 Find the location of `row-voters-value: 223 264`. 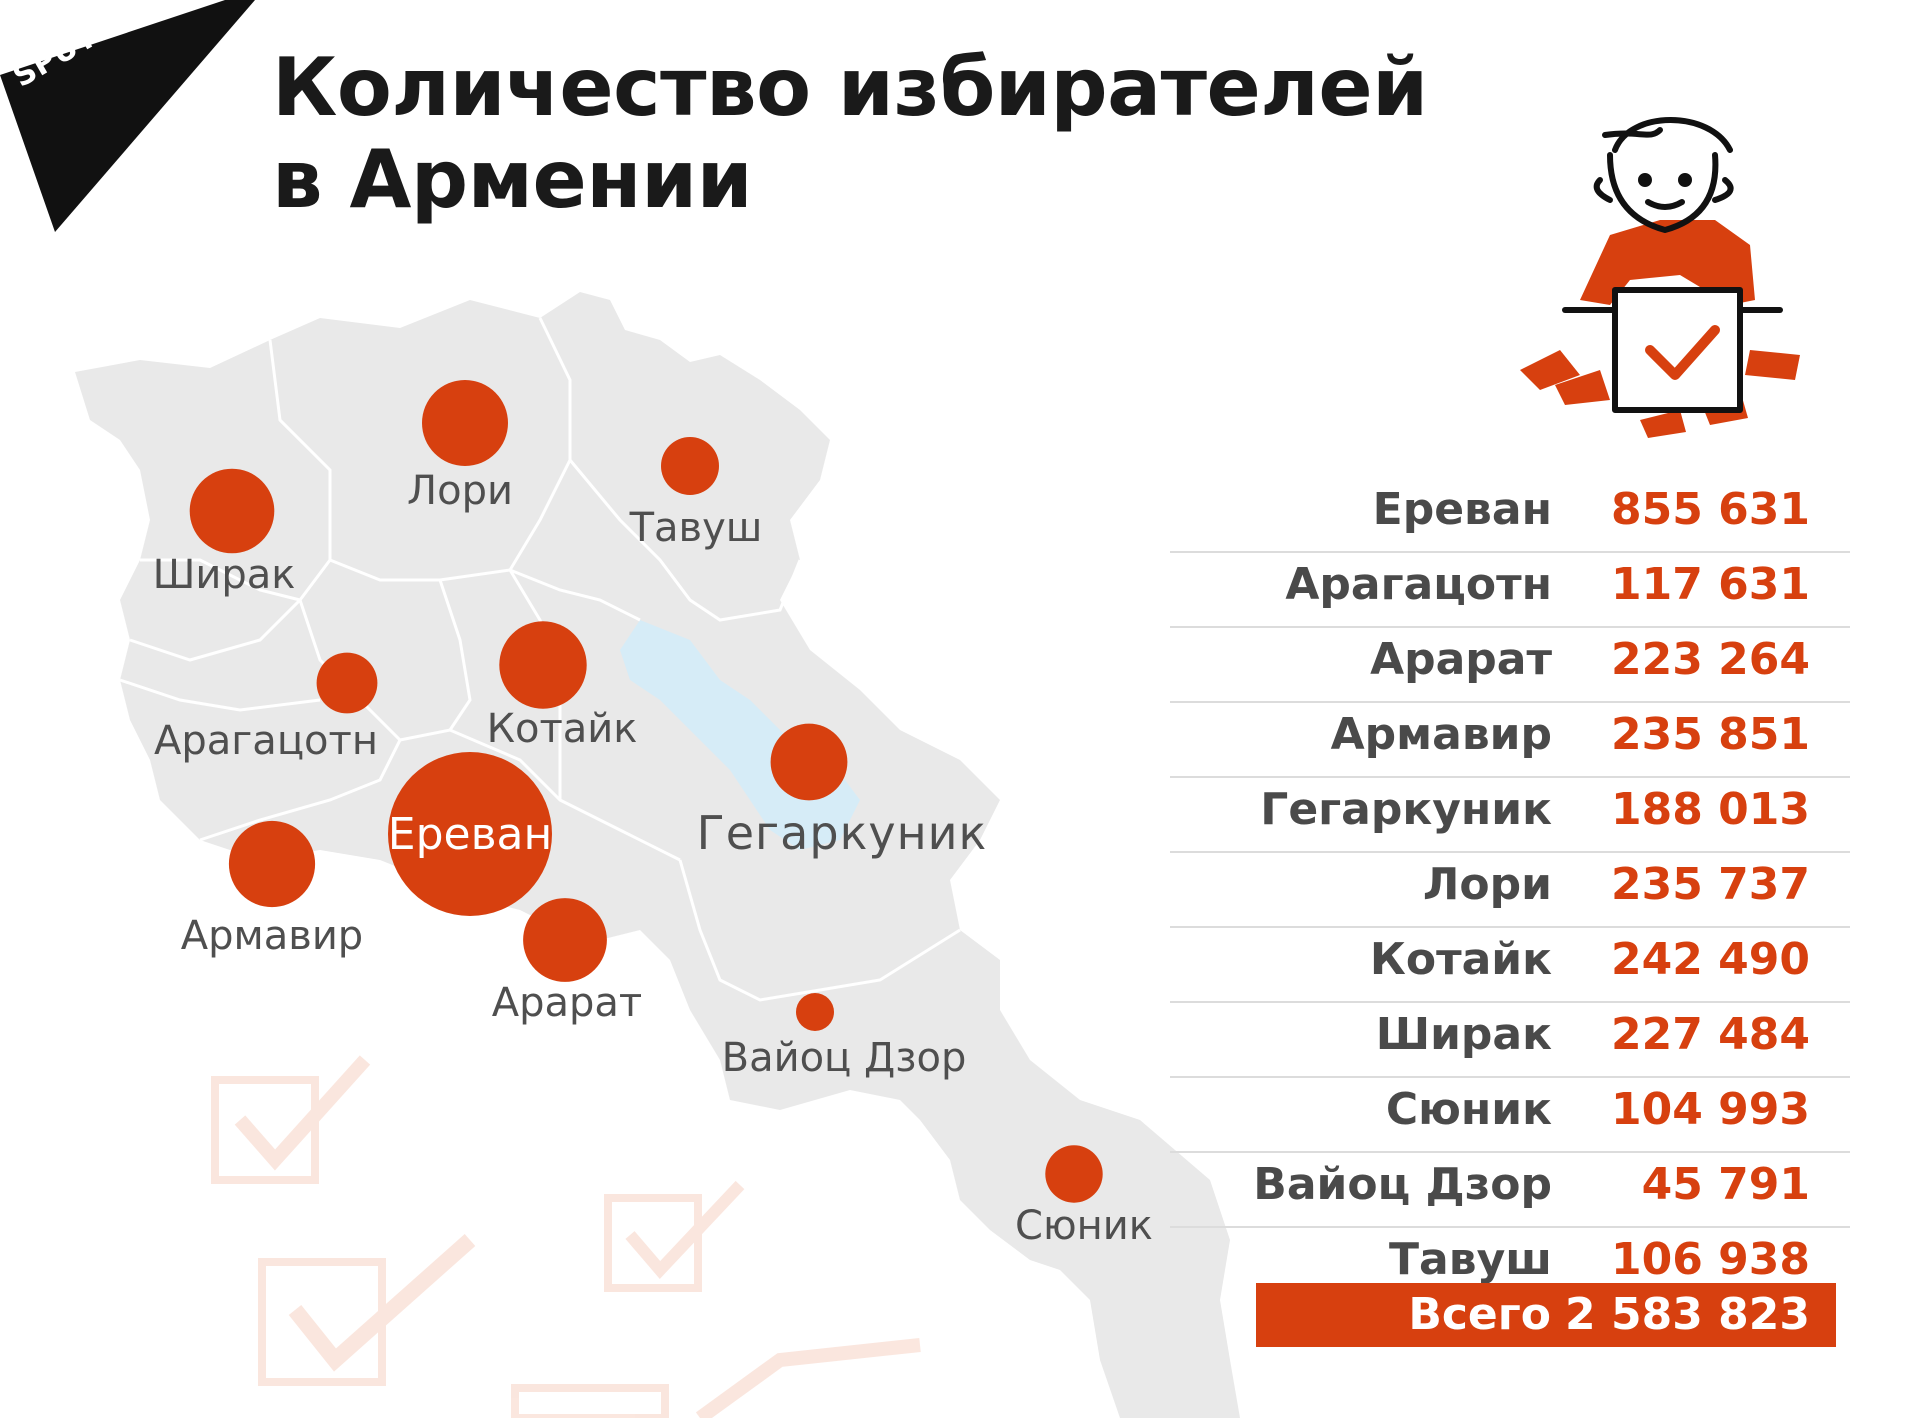

row-voters-value: 223 264 is located at coordinates (1710, 659).